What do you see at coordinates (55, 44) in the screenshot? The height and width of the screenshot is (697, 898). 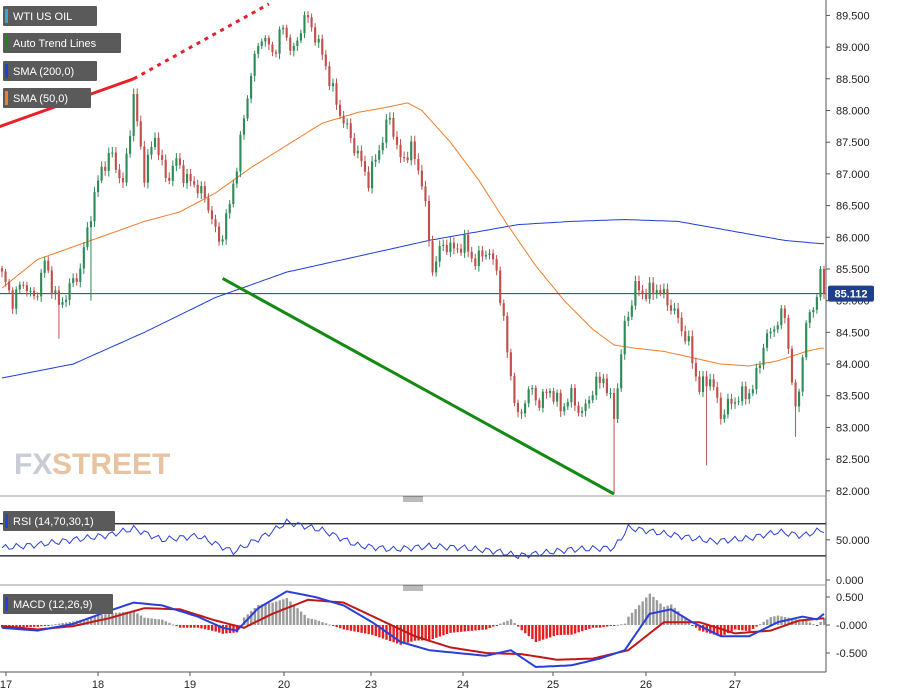 I see `legend-trend-lines-label: Auto Trend Lines` at bounding box center [55, 44].